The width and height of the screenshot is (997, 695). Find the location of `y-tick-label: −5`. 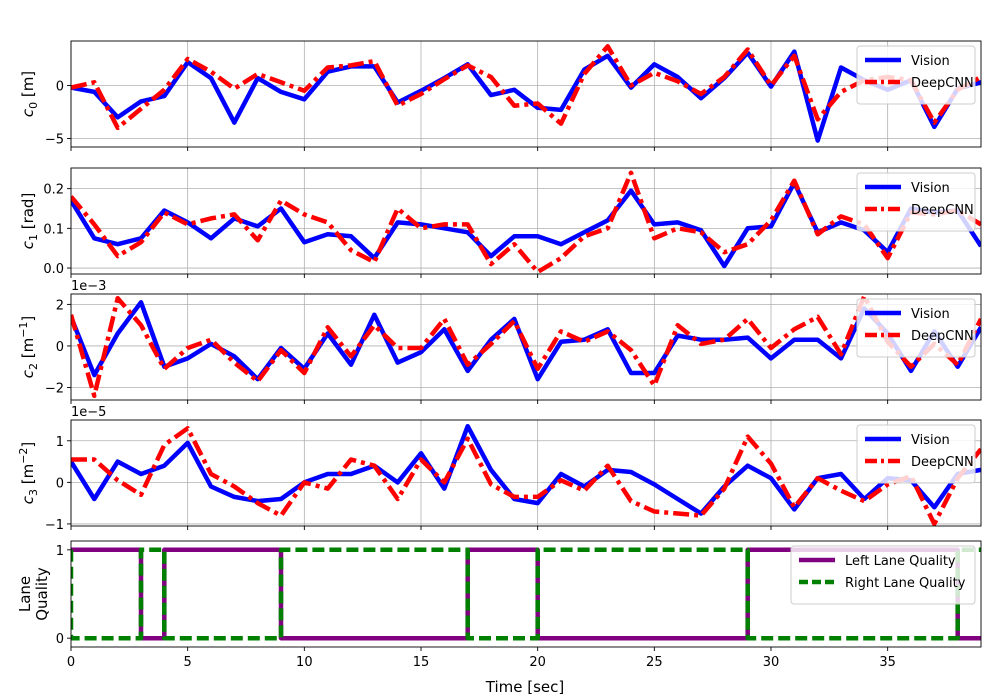

y-tick-label: −5 is located at coordinates (54, 140).